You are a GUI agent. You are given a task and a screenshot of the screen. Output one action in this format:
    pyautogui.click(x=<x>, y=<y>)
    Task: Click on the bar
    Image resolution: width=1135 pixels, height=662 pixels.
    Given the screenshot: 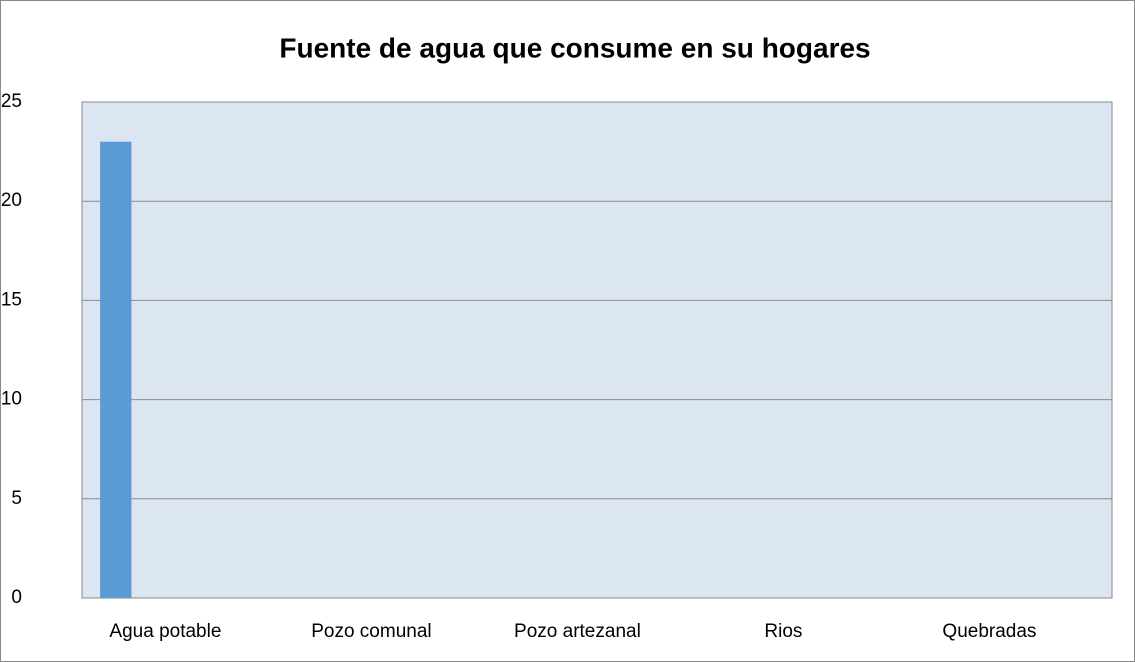 What is the action you would take?
    pyautogui.click(x=116, y=369)
    